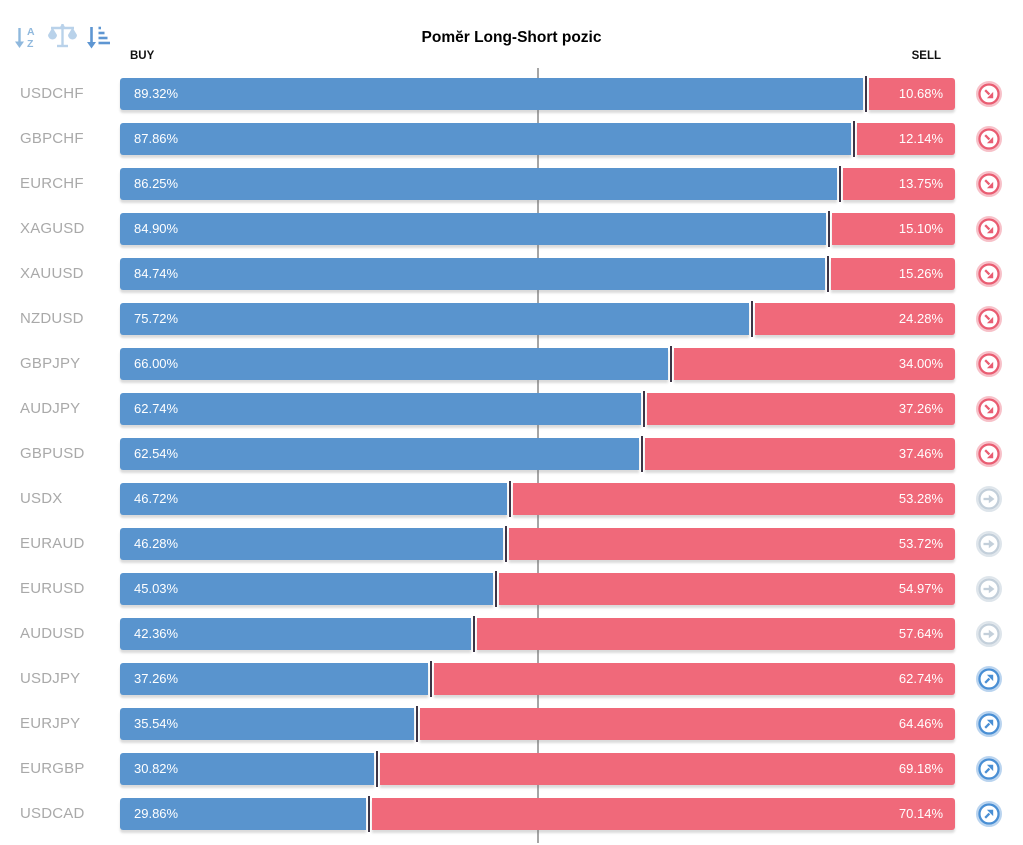 The width and height of the screenshot is (1023, 845). What do you see at coordinates (511, 678) in the screenshot?
I see `table-row: USDJPY 37.26% 62.74%` at bounding box center [511, 678].